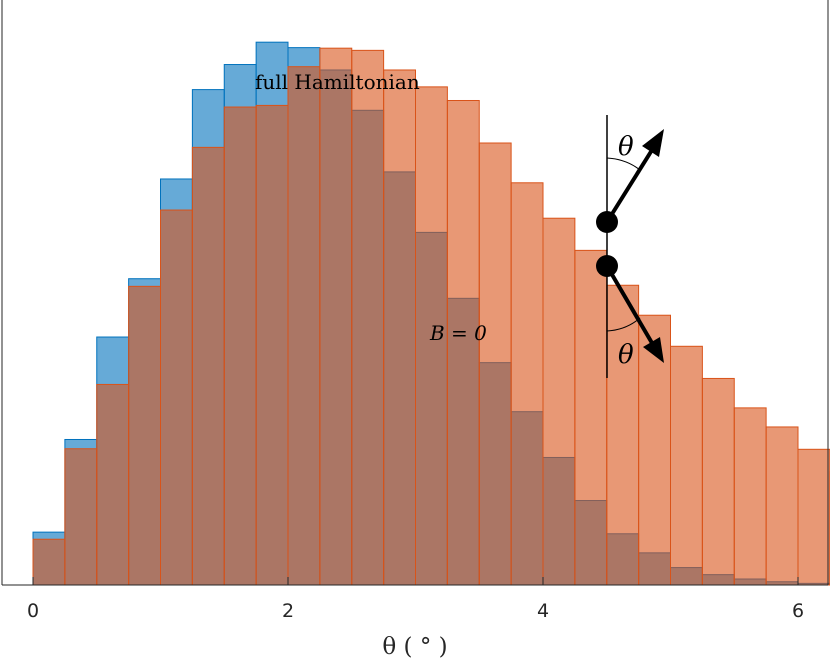 The image size is (830, 662). I want to click on x-axis-ticks: 024681012, so click(415, 599).